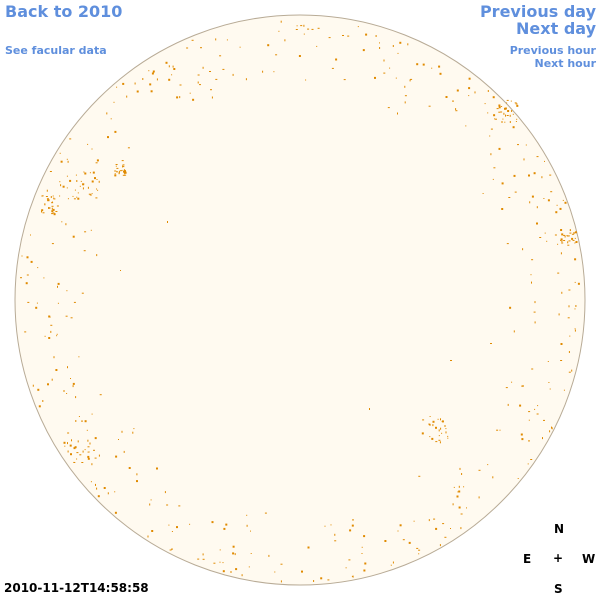  What do you see at coordinates (559, 529) in the screenshot?
I see `compass-north-label: N` at bounding box center [559, 529].